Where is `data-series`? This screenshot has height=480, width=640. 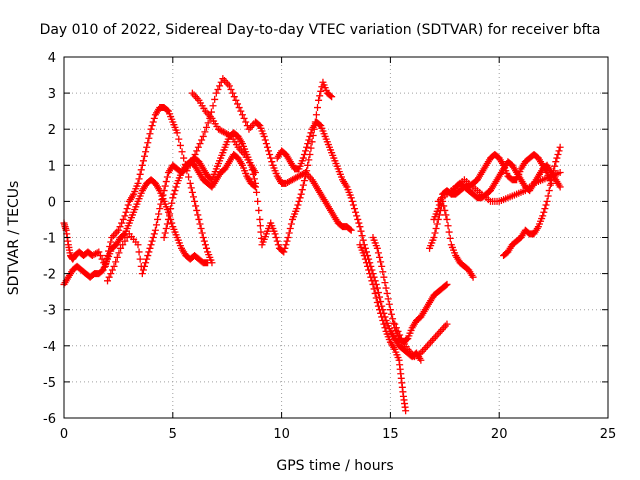
data-series is located at coordinates (262, 167).